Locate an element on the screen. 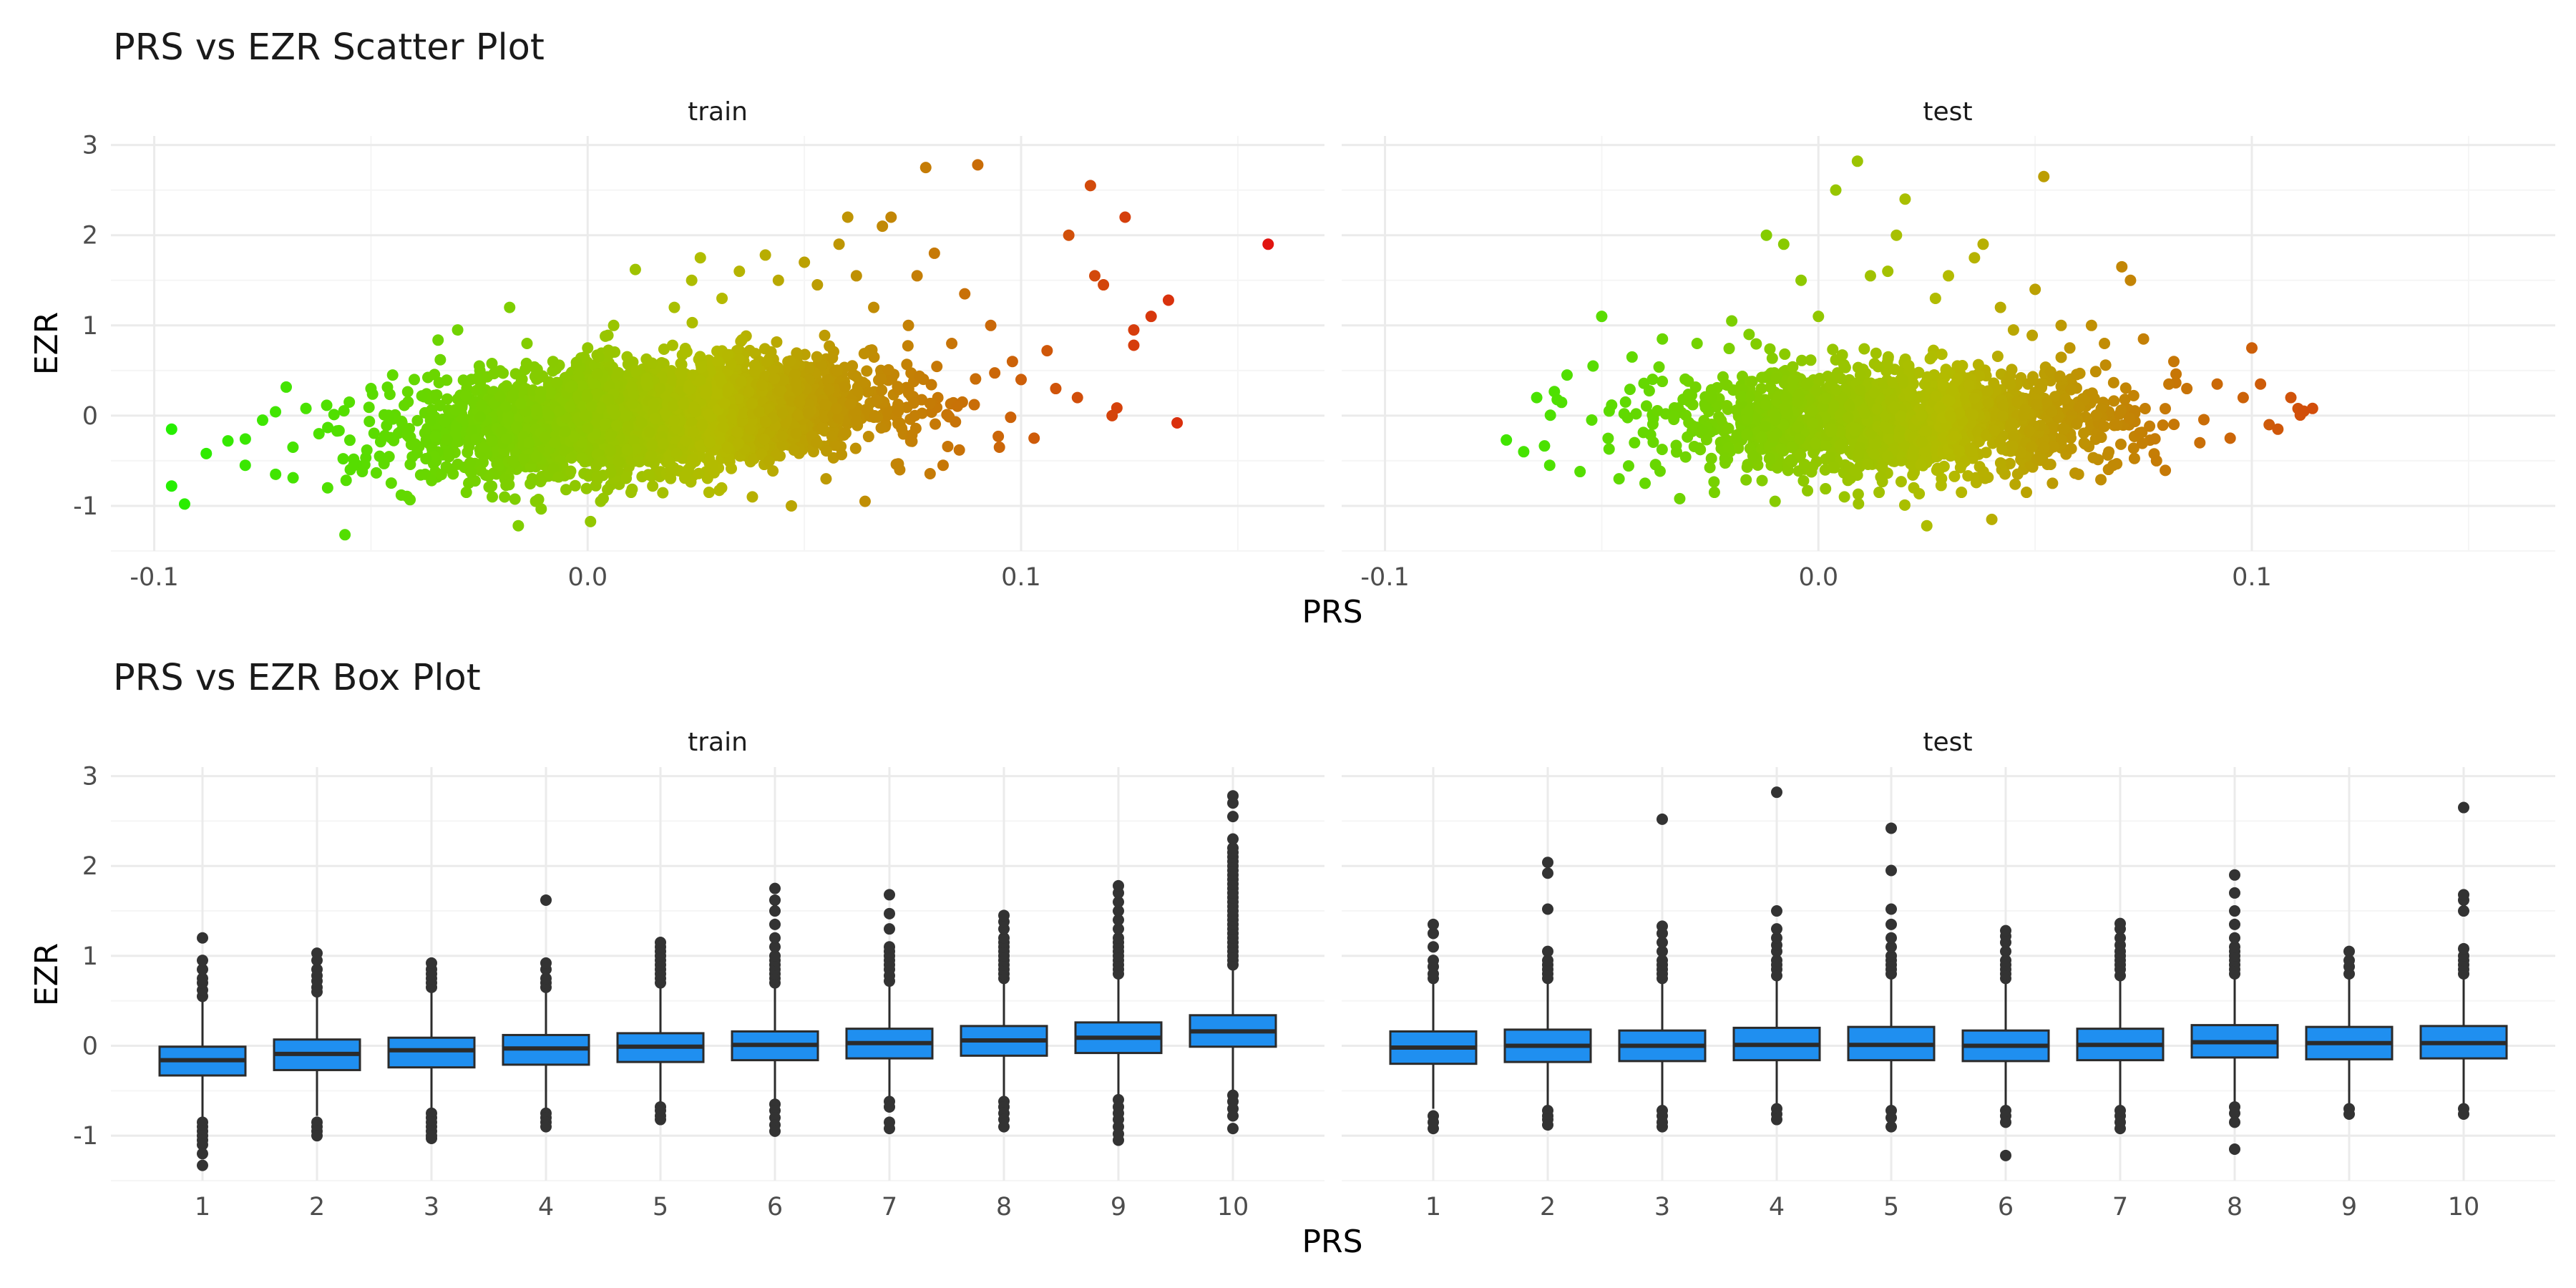  y-tick-label: 1 is located at coordinates (90, 326).